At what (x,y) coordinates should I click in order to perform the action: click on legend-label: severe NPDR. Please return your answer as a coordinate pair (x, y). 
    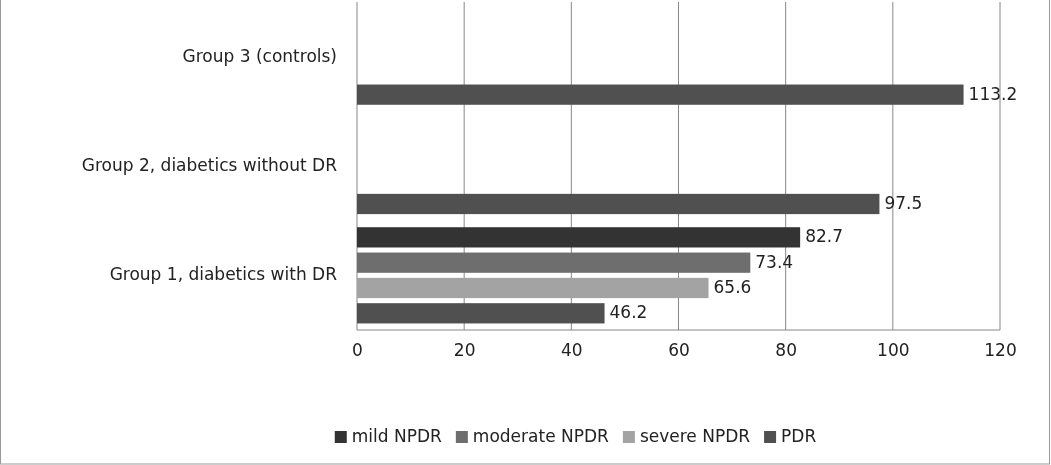
    Looking at the image, I should click on (695, 436).